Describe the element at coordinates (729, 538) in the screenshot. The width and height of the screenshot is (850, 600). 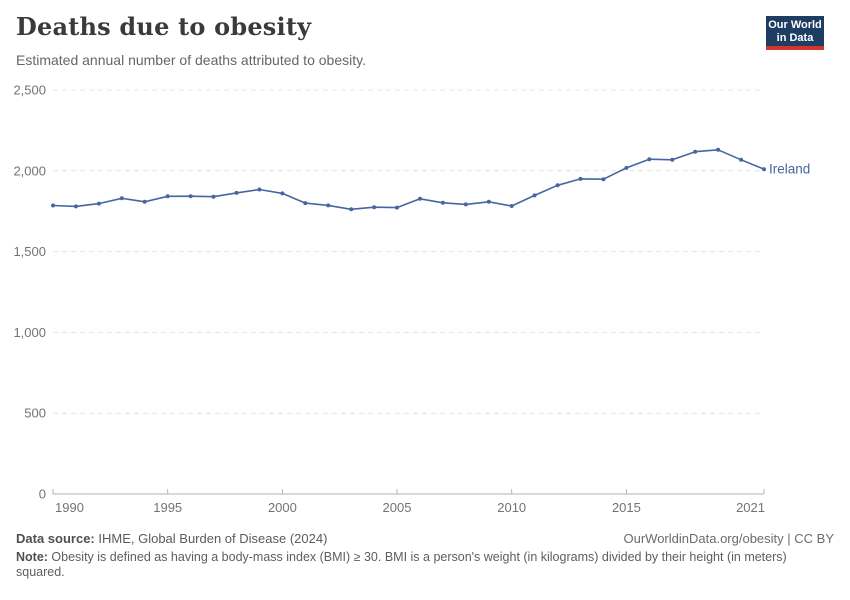
I see `citation-link: OurWorldinData.org/obesity | CC BY` at that location.